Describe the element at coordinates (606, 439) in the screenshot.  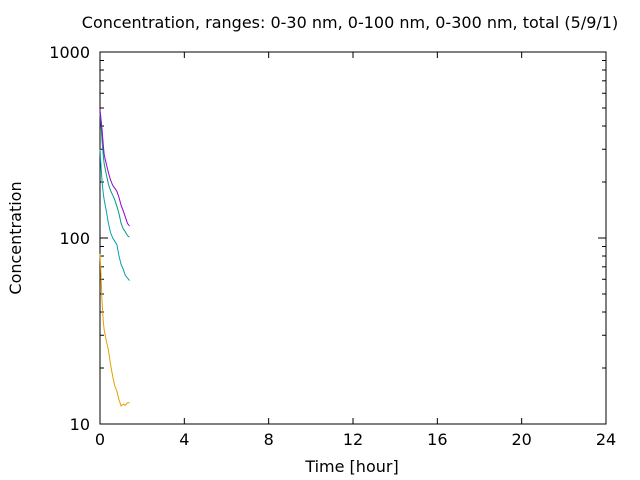
I see `x-tick-label: 24` at that location.